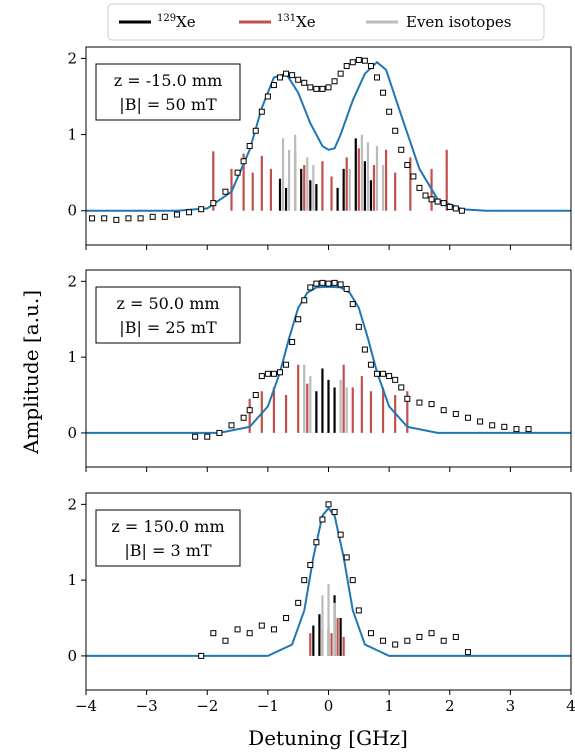 The height and width of the screenshot is (755, 575). Describe the element at coordinates (450, 706) in the screenshot. I see `x-tick-label: 2` at that location.